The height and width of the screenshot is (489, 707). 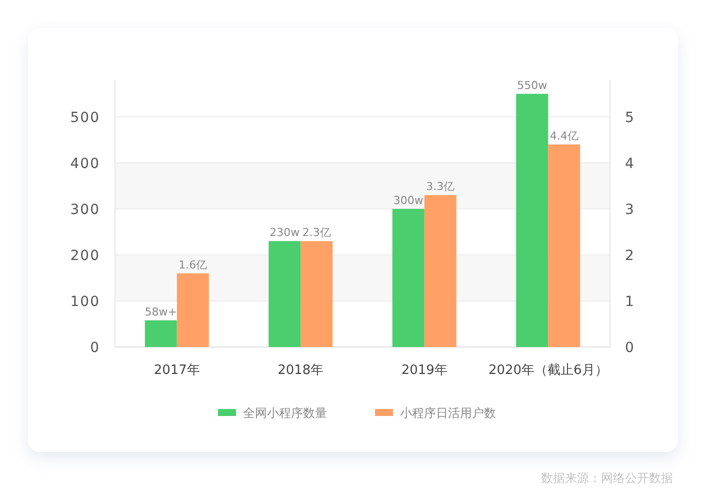 I want to click on data-label: 4.4亿, so click(x=564, y=135).